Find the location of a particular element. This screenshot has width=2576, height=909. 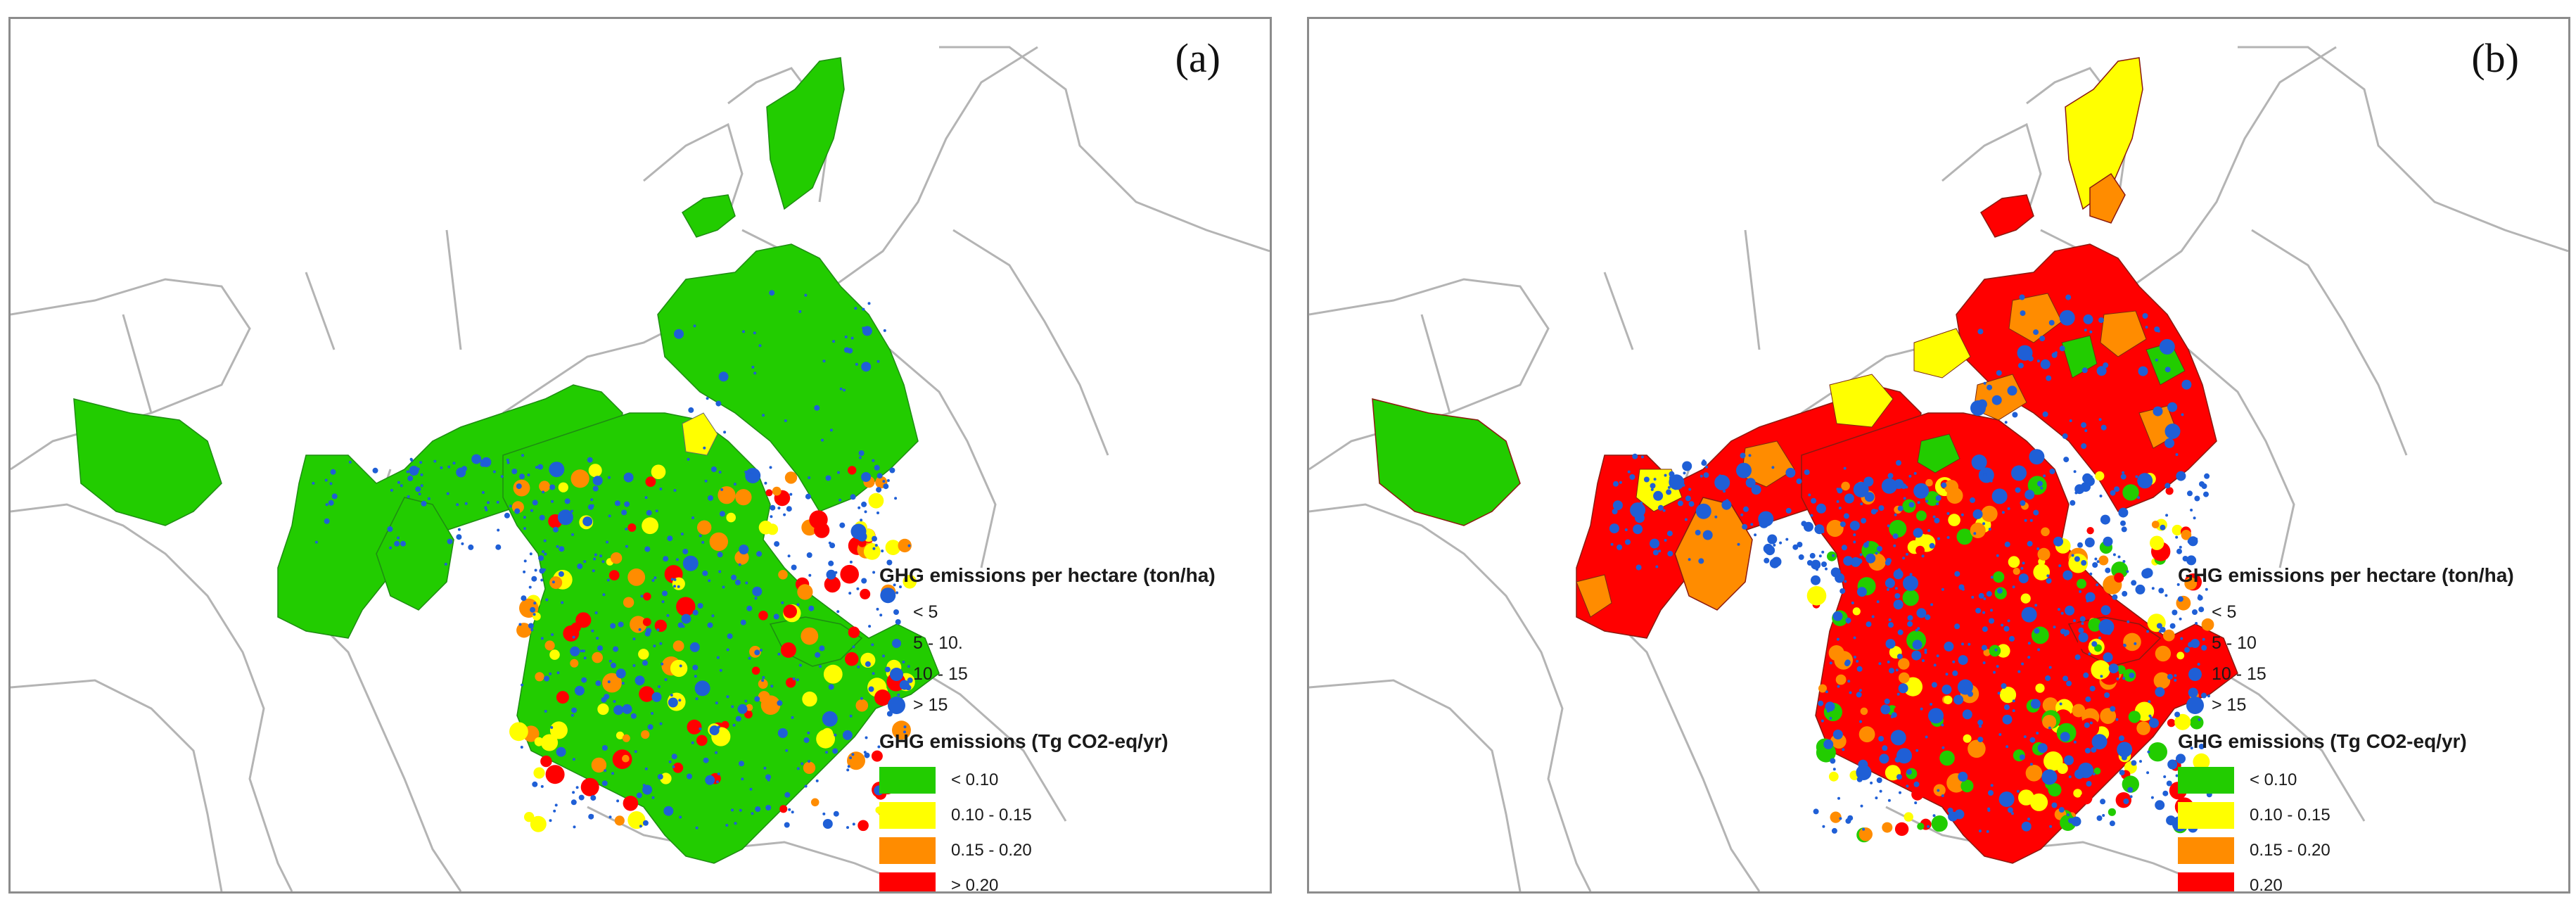

panel-label: (b) is located at coordinates (2495, 58).